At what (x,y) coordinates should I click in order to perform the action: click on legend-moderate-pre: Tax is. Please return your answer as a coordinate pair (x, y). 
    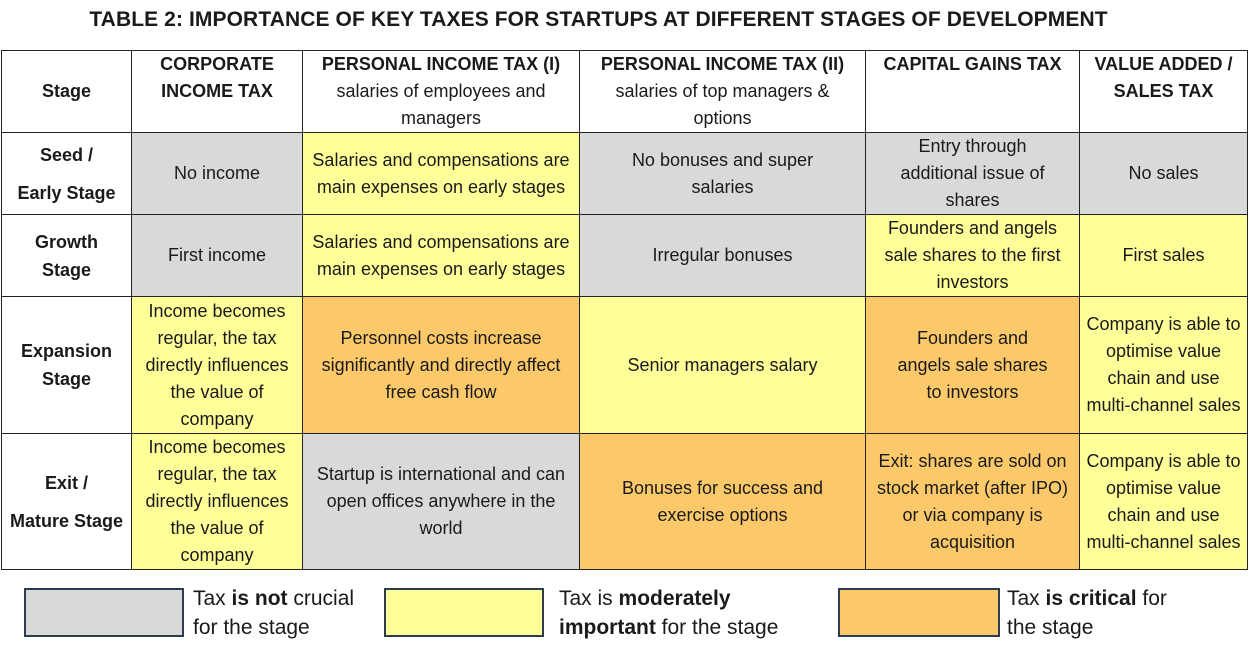
    Looking at the image, I should click on (589, 598).